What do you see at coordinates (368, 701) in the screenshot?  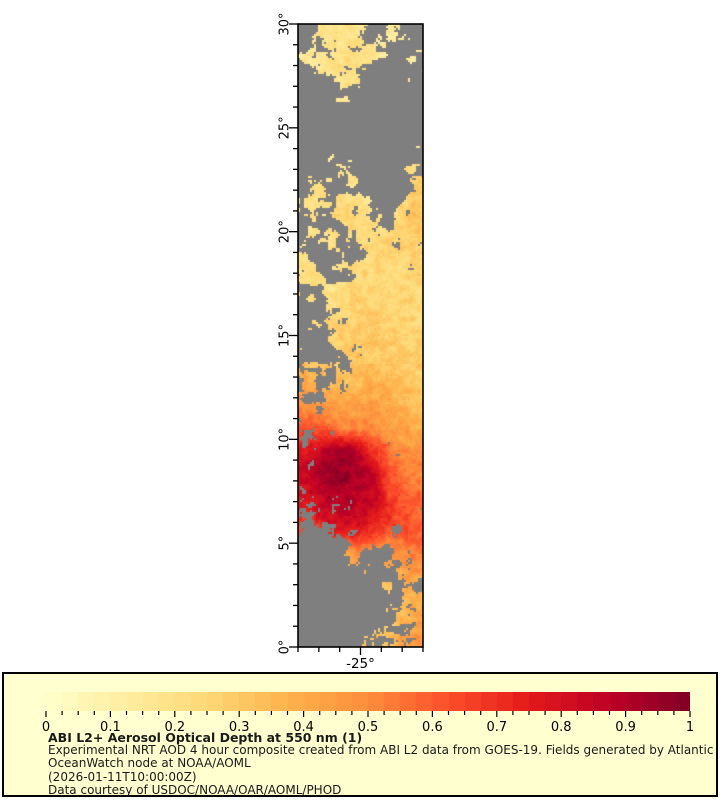 I see `colorbar` at bounding box center [368, 701].